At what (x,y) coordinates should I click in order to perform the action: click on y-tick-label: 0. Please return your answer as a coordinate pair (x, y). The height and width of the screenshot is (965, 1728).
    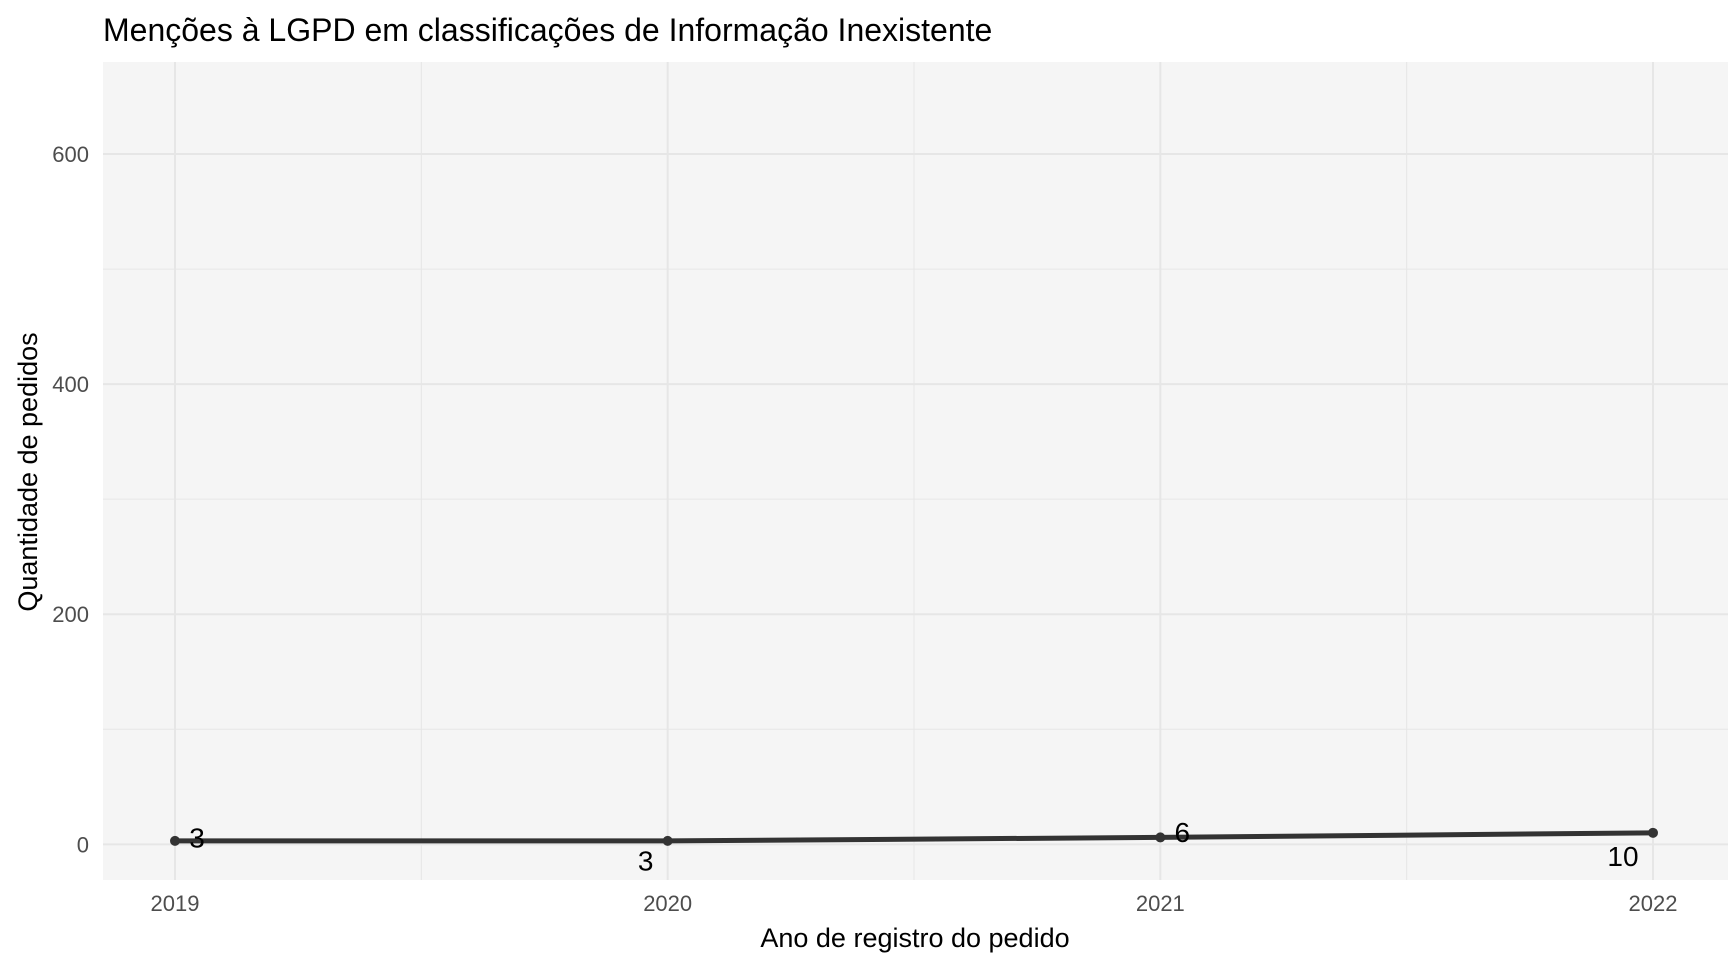
    Looking at the image, I should click on (83, 844).